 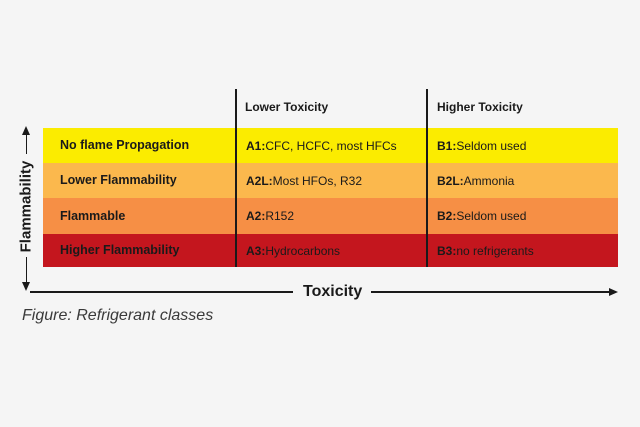 I want to click on cell-b1: B1: Seldom used, so click(x=522, y=145).